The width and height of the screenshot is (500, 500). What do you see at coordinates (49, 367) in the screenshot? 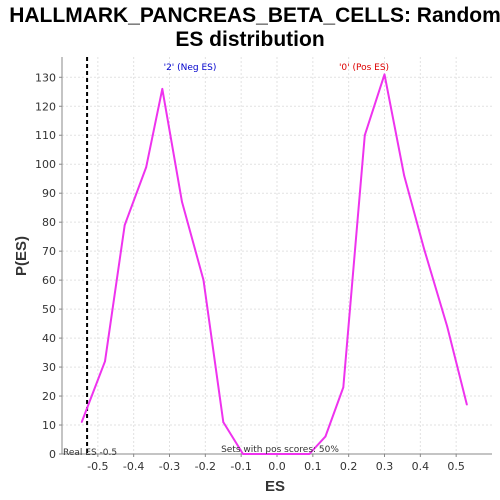
I see `y-tick-label-3: 30` at bounding box center [49, 367].